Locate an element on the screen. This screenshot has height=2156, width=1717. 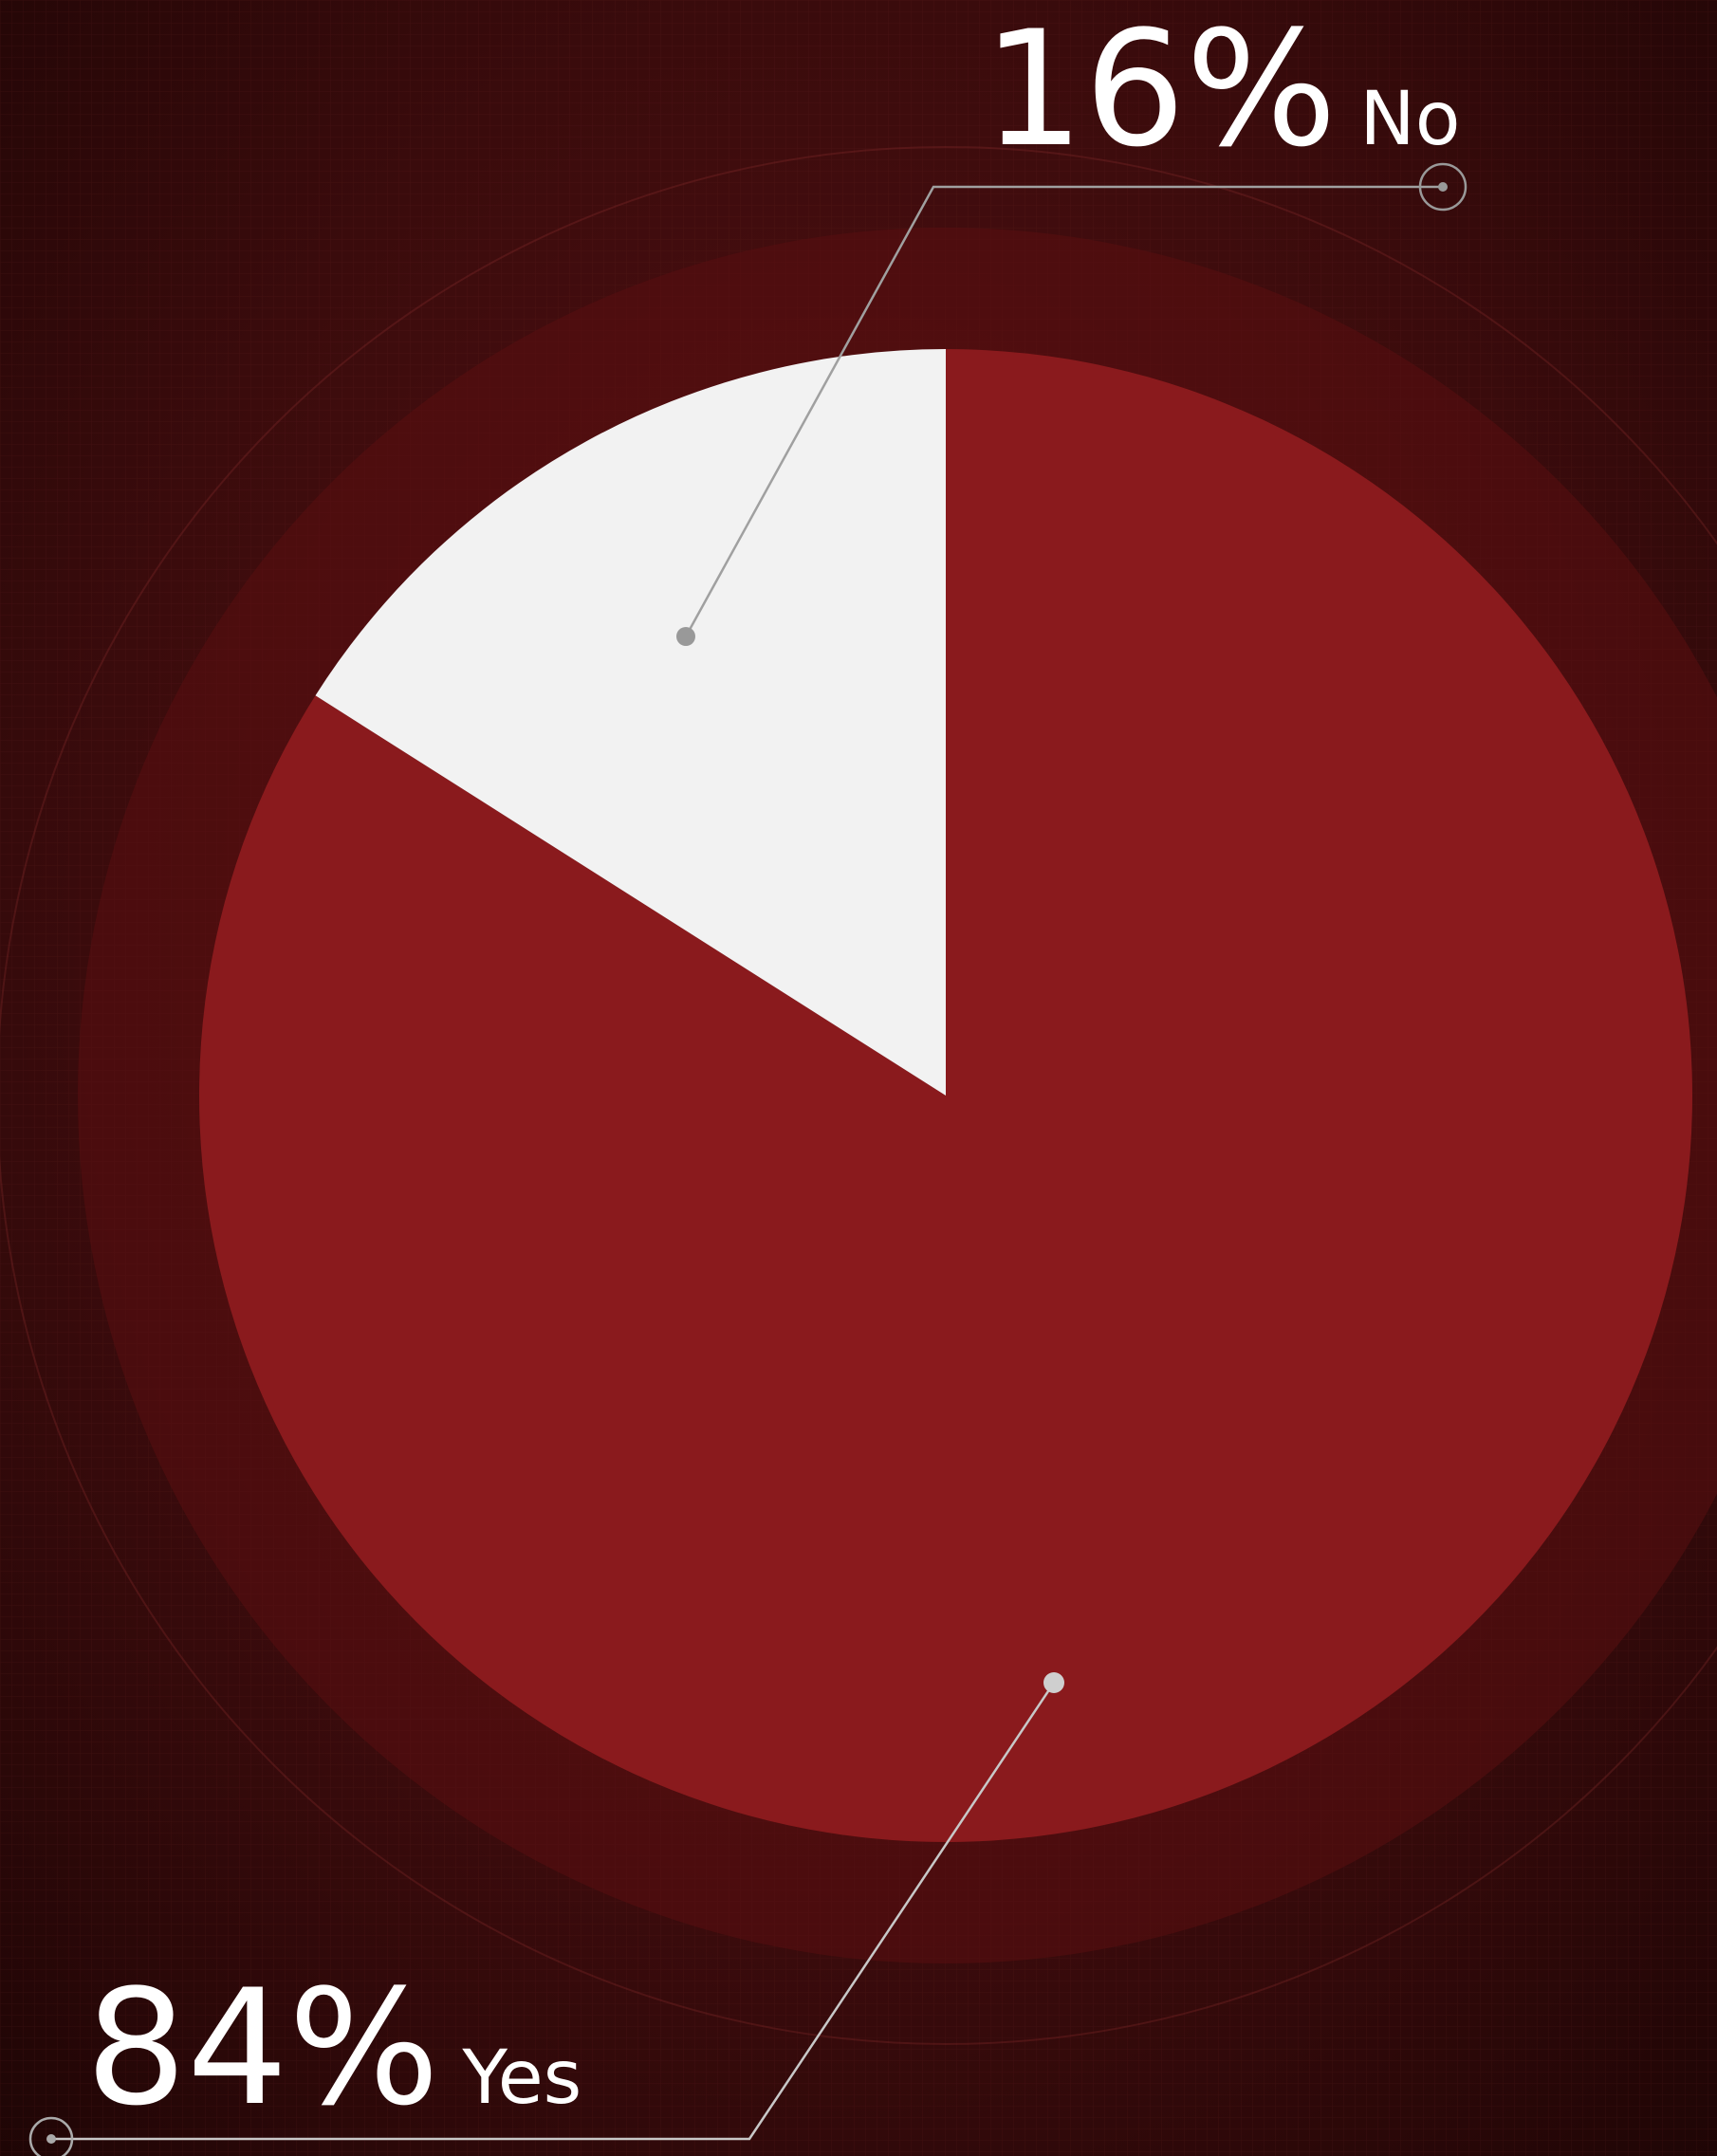
category-label: No is located at coordinates (1409, 119).